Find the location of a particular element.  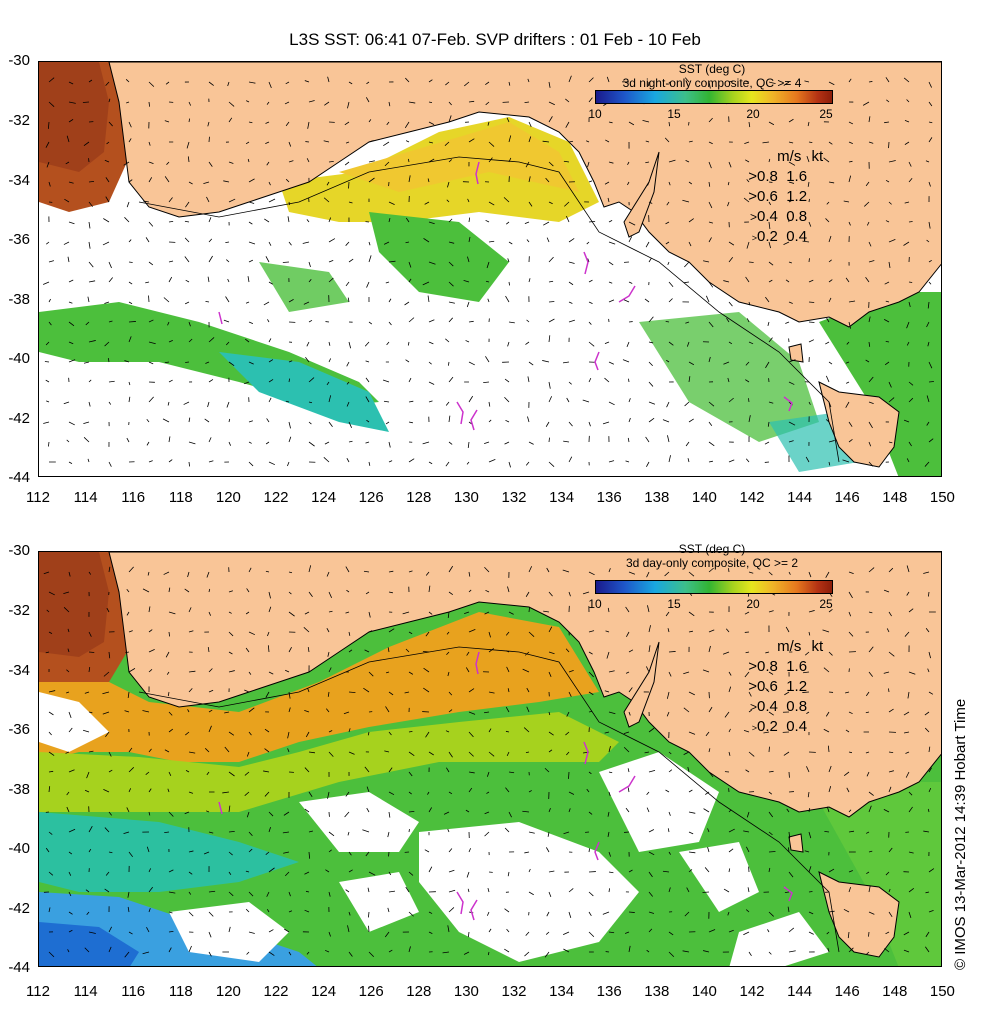

lon-label: 150 is located at coordinates (942, 991).